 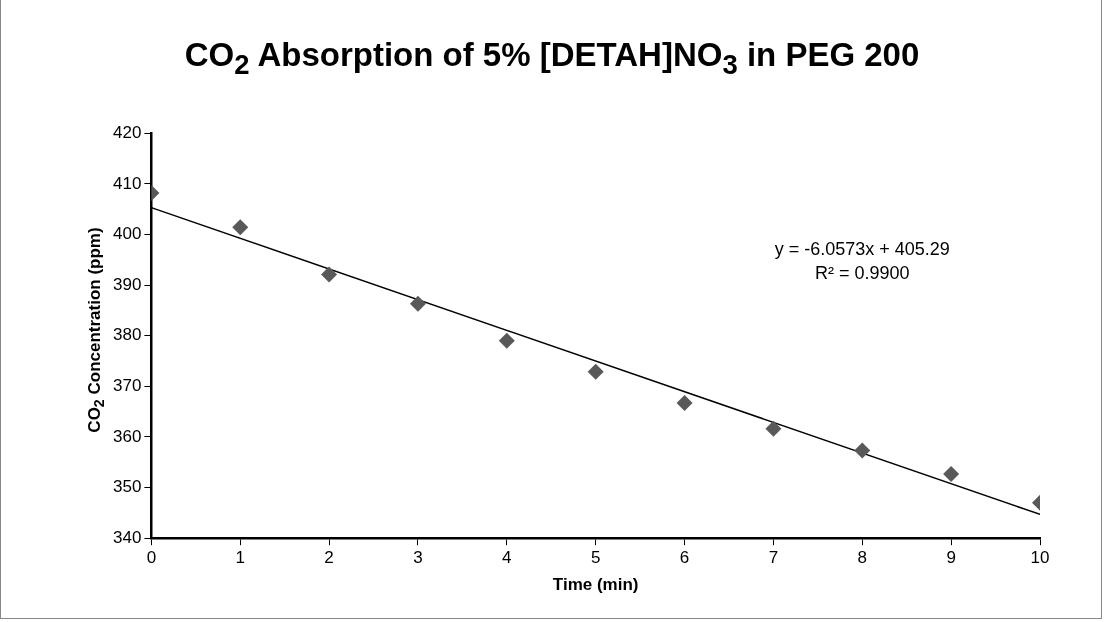 What do you see at coordinates (127, 537) in the screenshot?
I see `y-tick-label: 340` at bounding box center [127, 537].